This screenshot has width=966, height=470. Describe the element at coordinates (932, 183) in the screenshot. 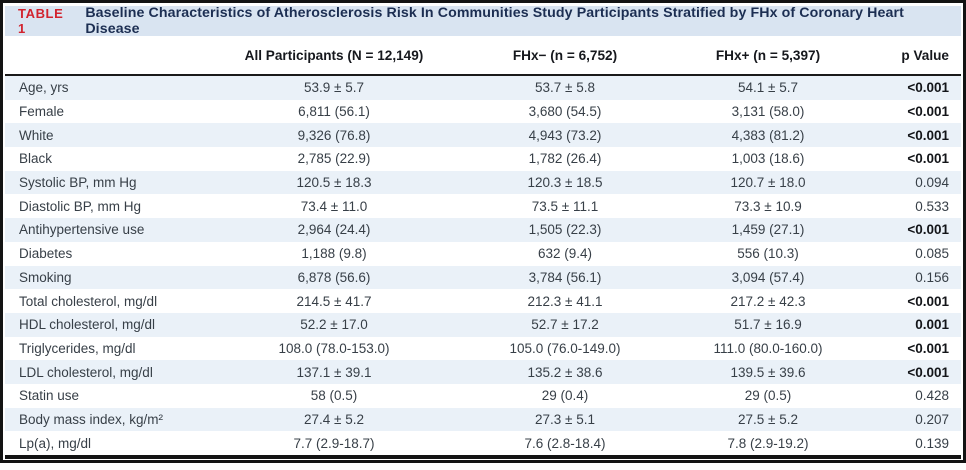

I see `cell-p-value: 0.094` at that location.